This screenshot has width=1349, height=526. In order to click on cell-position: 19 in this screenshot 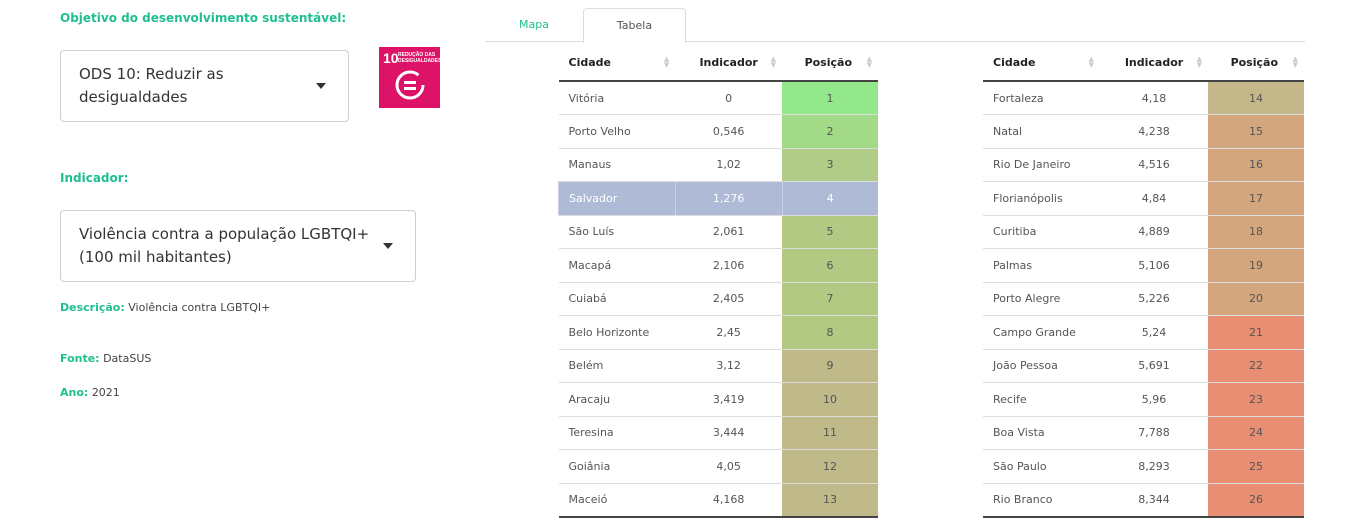, I will do `click(1256, 265)`.